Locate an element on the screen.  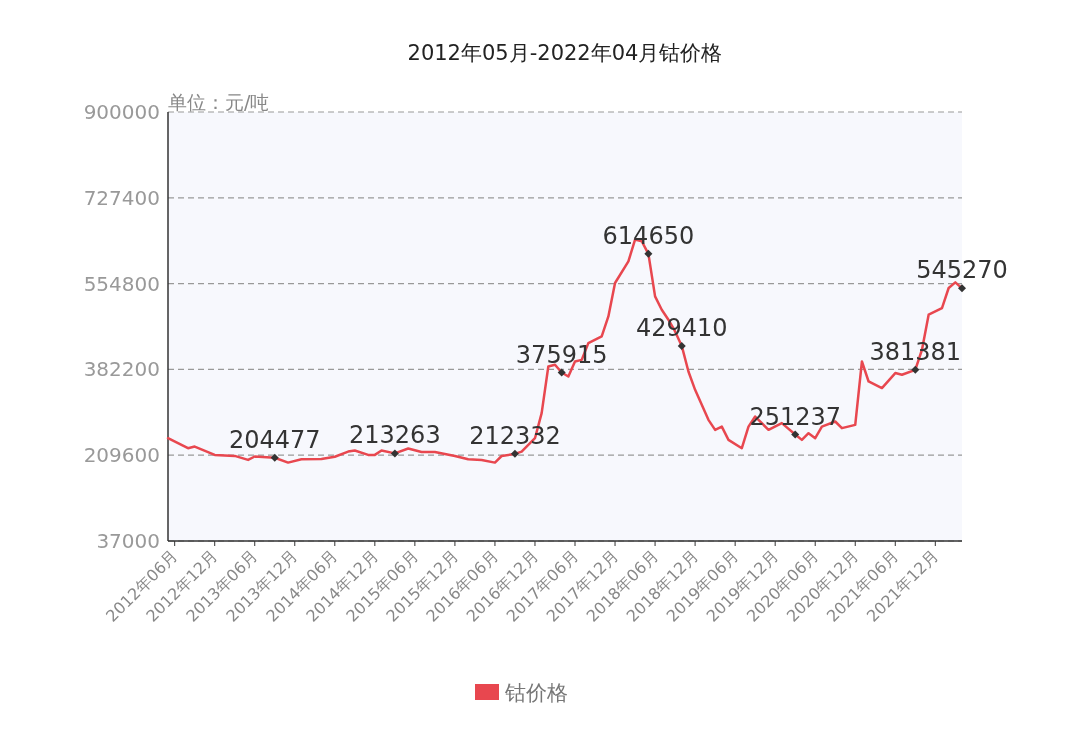
y-tick-label: 209600 is located at coordinates (121, 455).